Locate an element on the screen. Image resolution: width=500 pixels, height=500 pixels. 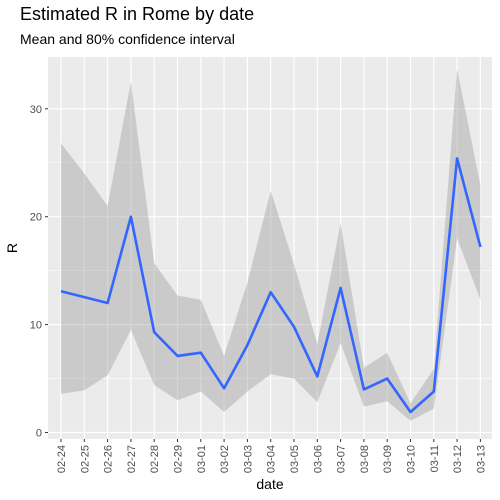
x-tick-label: 03-07 is located at coordinates (342, 459).